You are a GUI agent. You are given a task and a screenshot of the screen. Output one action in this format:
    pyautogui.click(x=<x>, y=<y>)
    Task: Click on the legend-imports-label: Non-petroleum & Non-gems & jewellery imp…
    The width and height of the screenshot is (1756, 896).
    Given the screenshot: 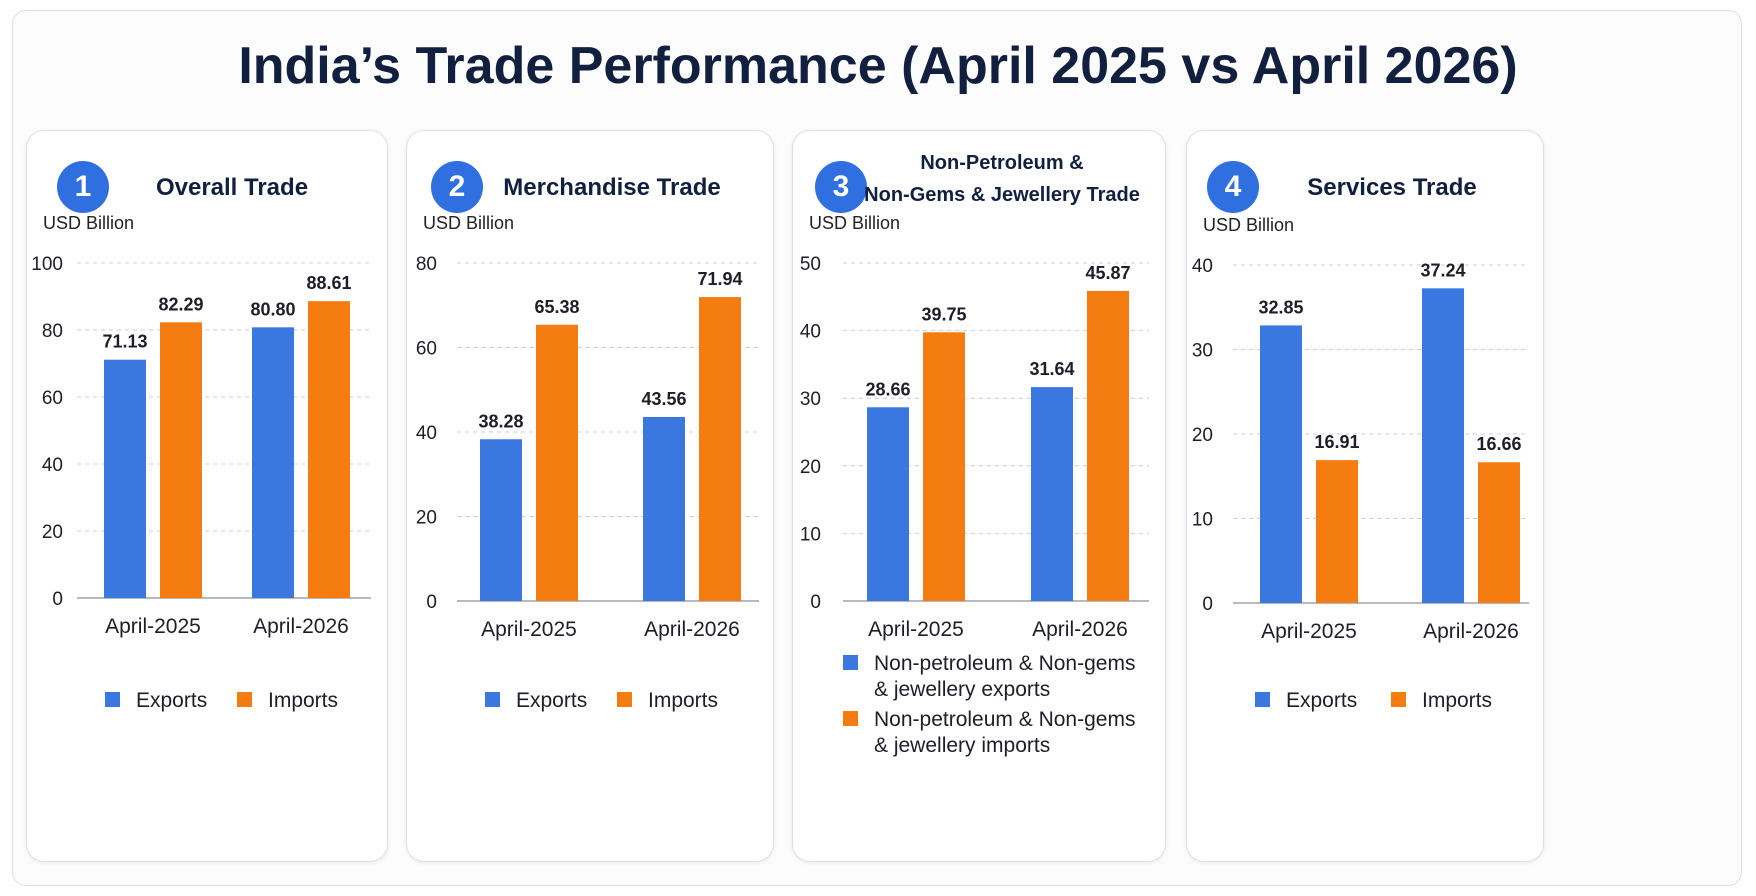 What is the action you would take?
    pyautogui.click(x=1004, y=733)
    